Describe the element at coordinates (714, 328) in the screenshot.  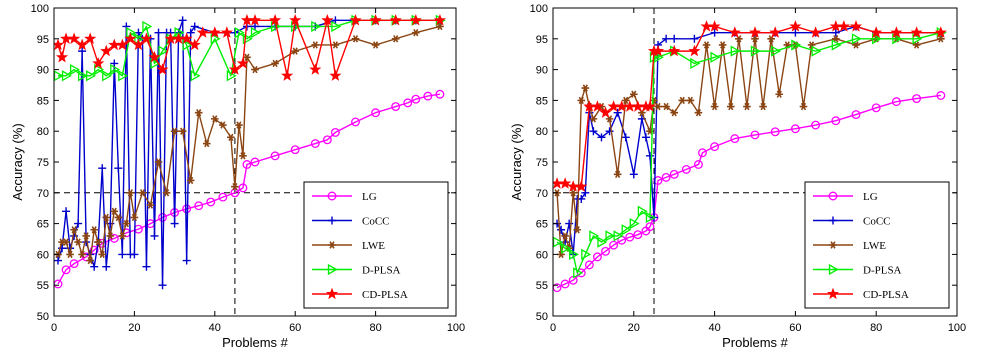
I see `x-tick-label: 40` at that location.